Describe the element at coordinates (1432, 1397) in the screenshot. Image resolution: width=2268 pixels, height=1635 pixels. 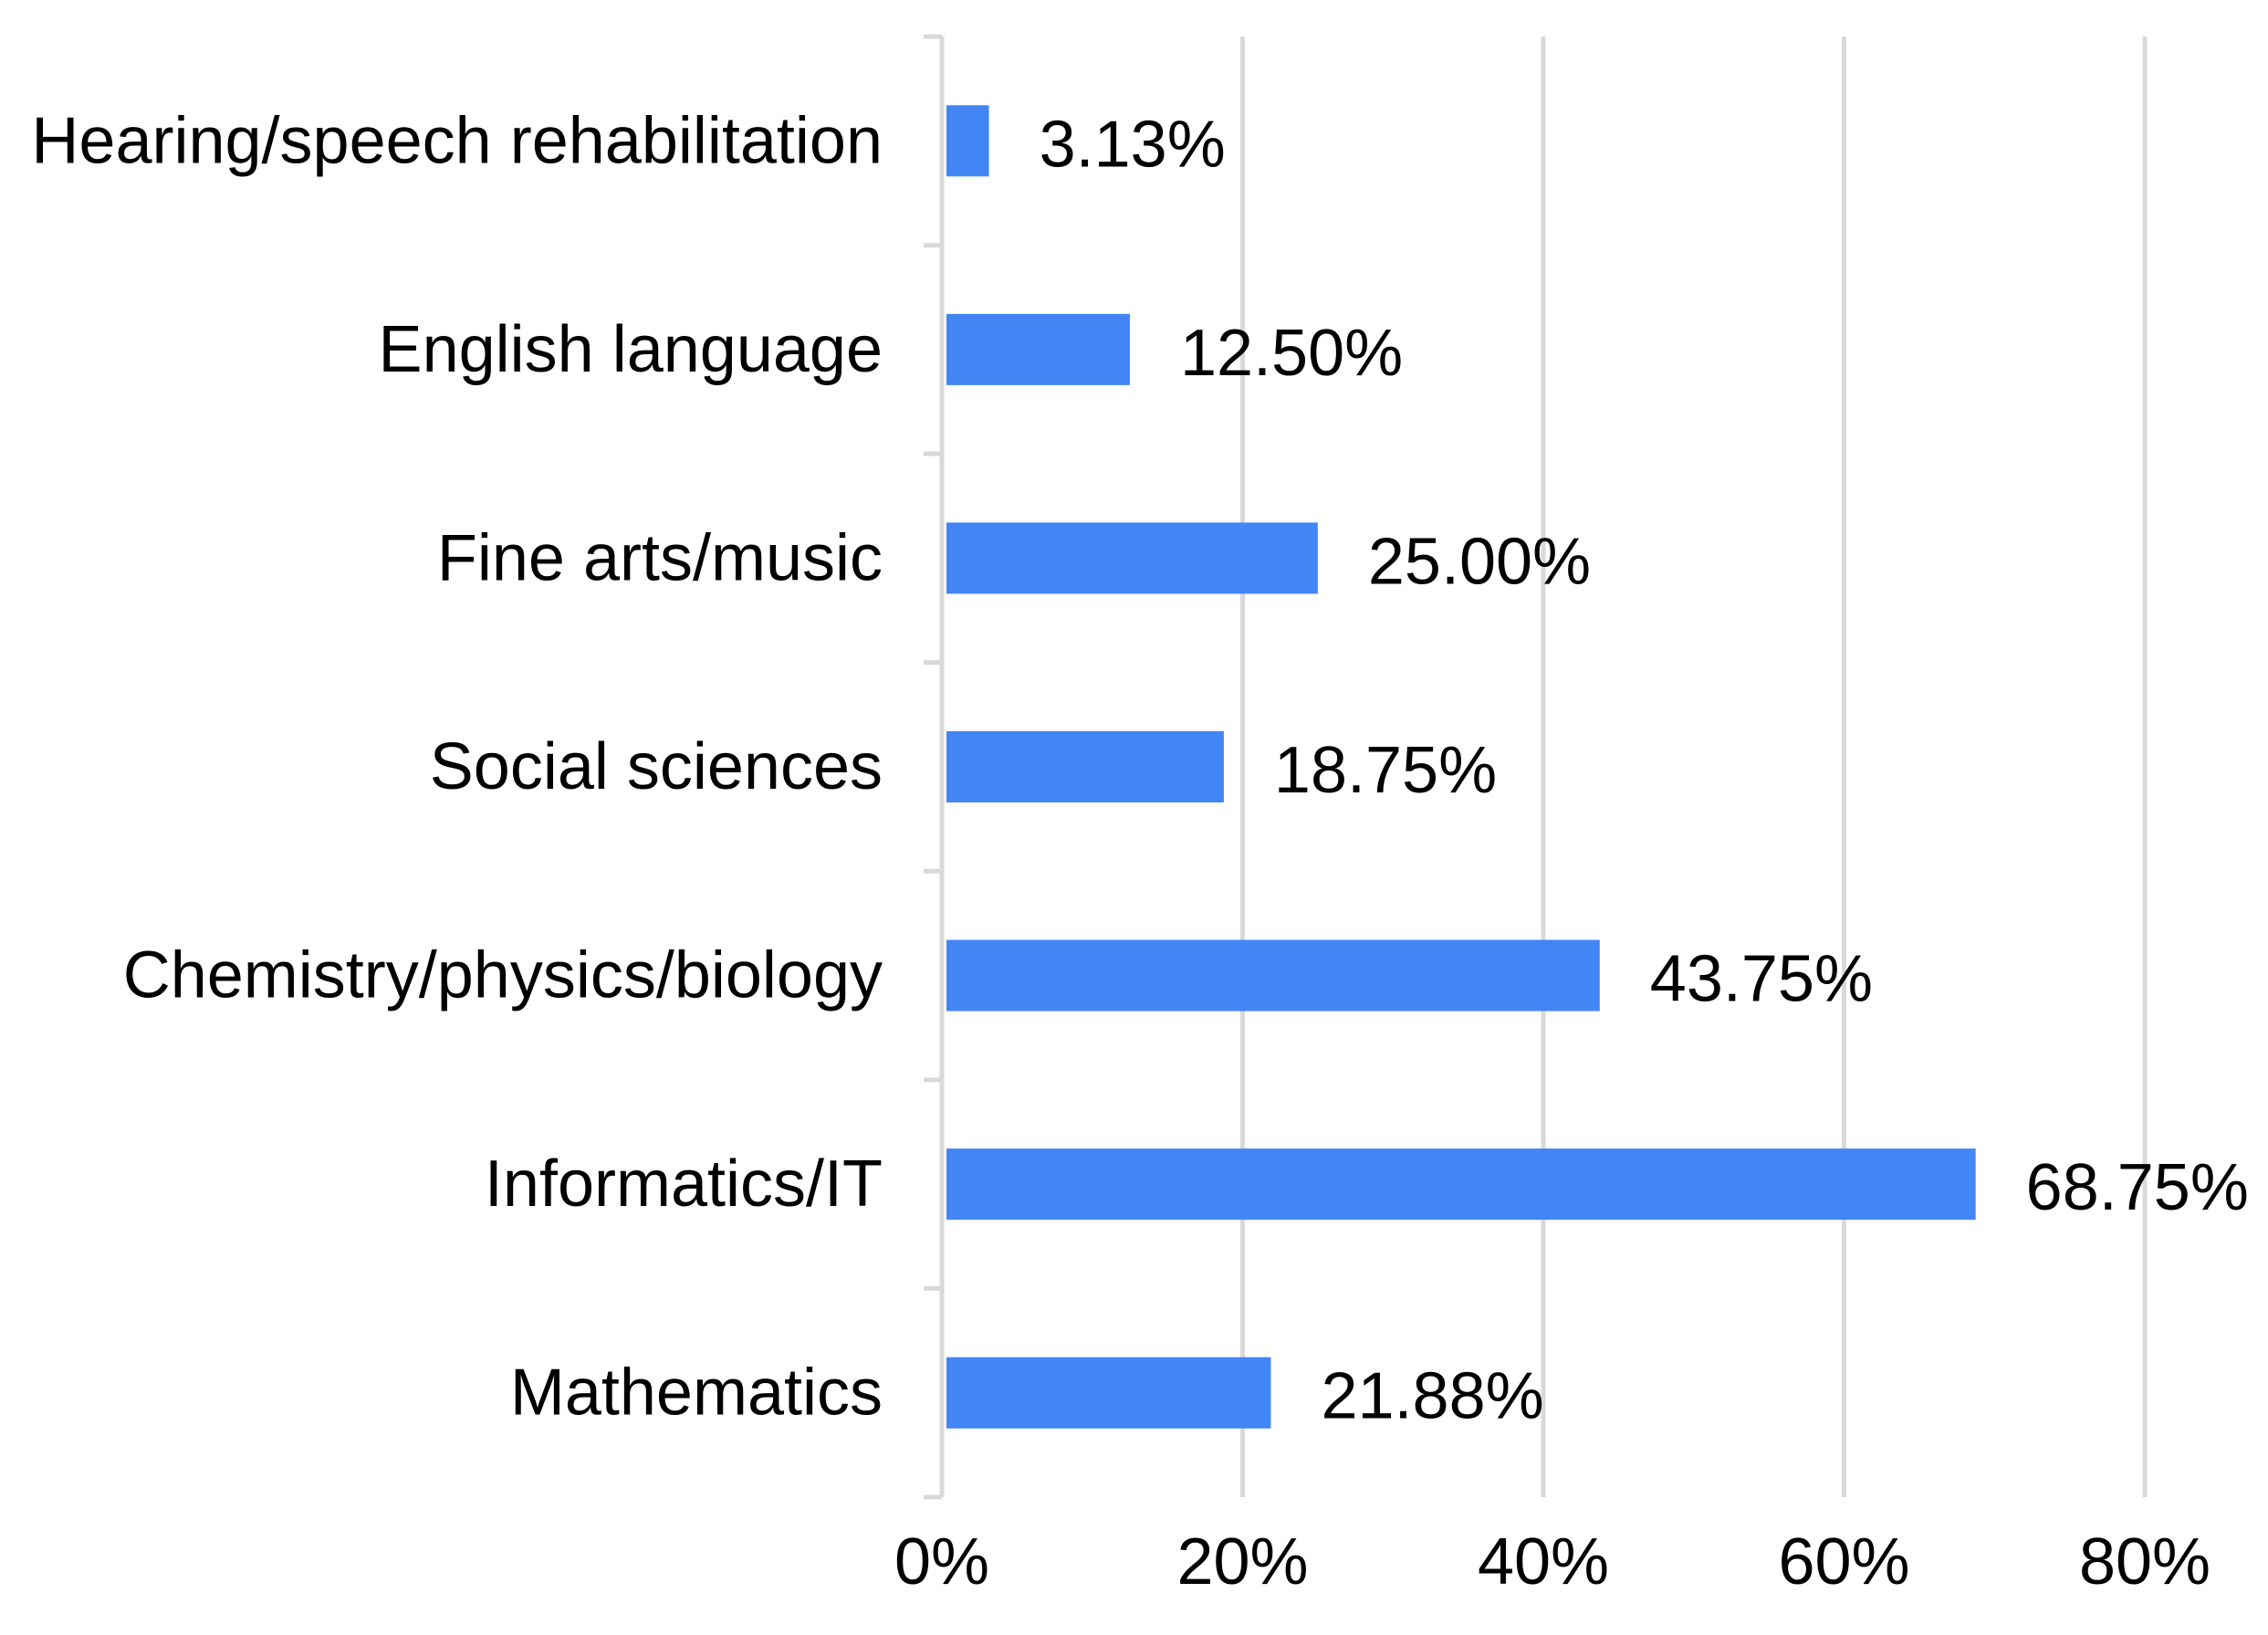
I see `value-label: 21.88%` at that location.